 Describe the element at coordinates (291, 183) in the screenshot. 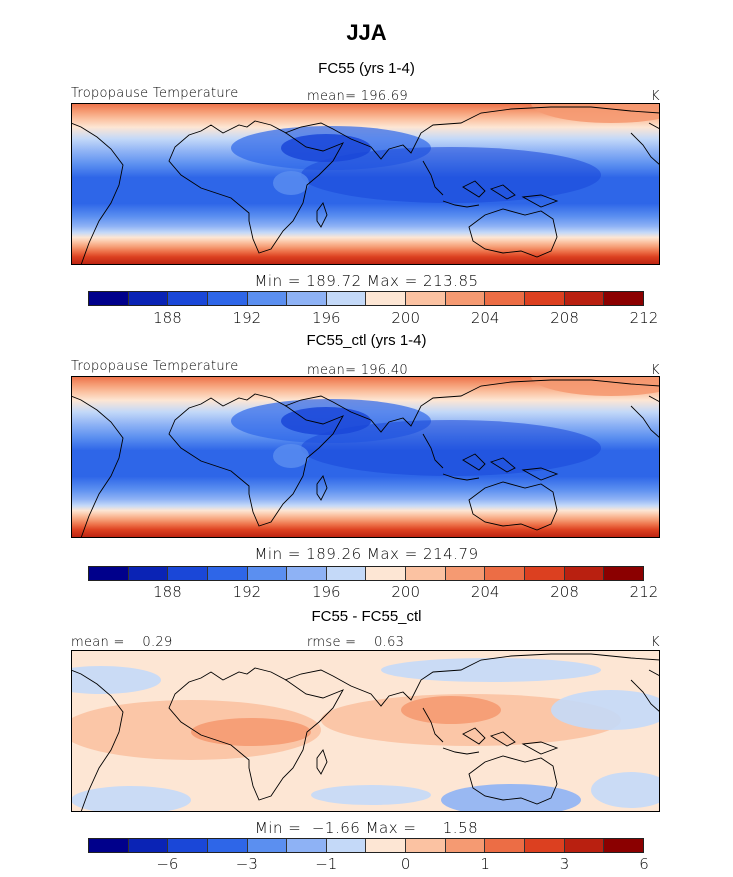

I see `warm-anomaly` at that location.